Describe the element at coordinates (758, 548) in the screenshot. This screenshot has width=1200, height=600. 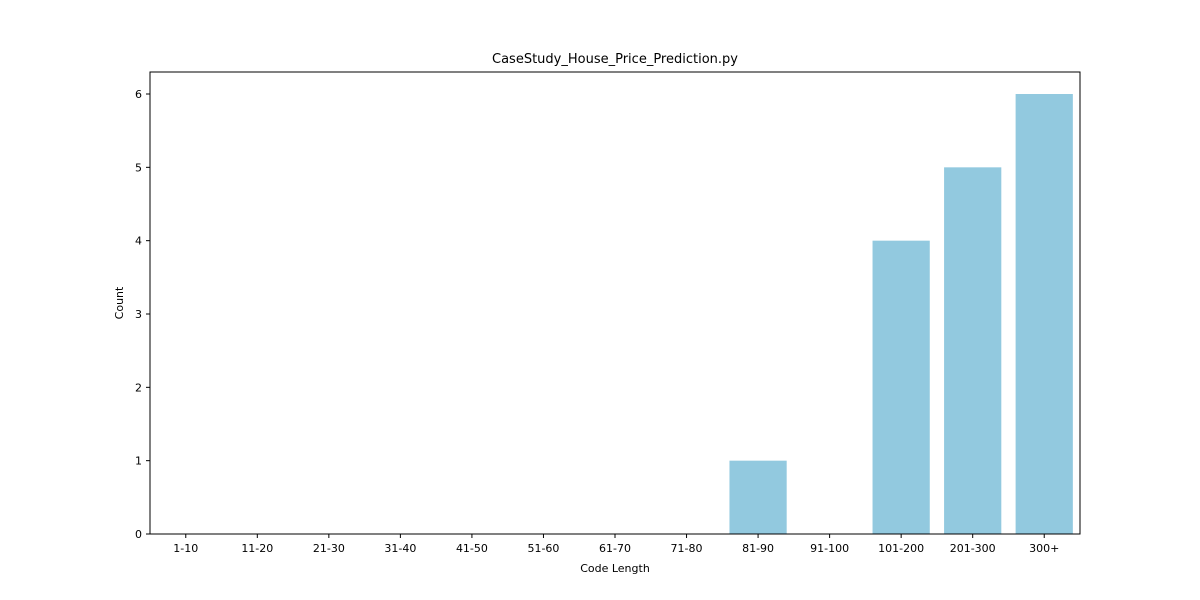
I see `x-tick-label: 81-90` at that location.